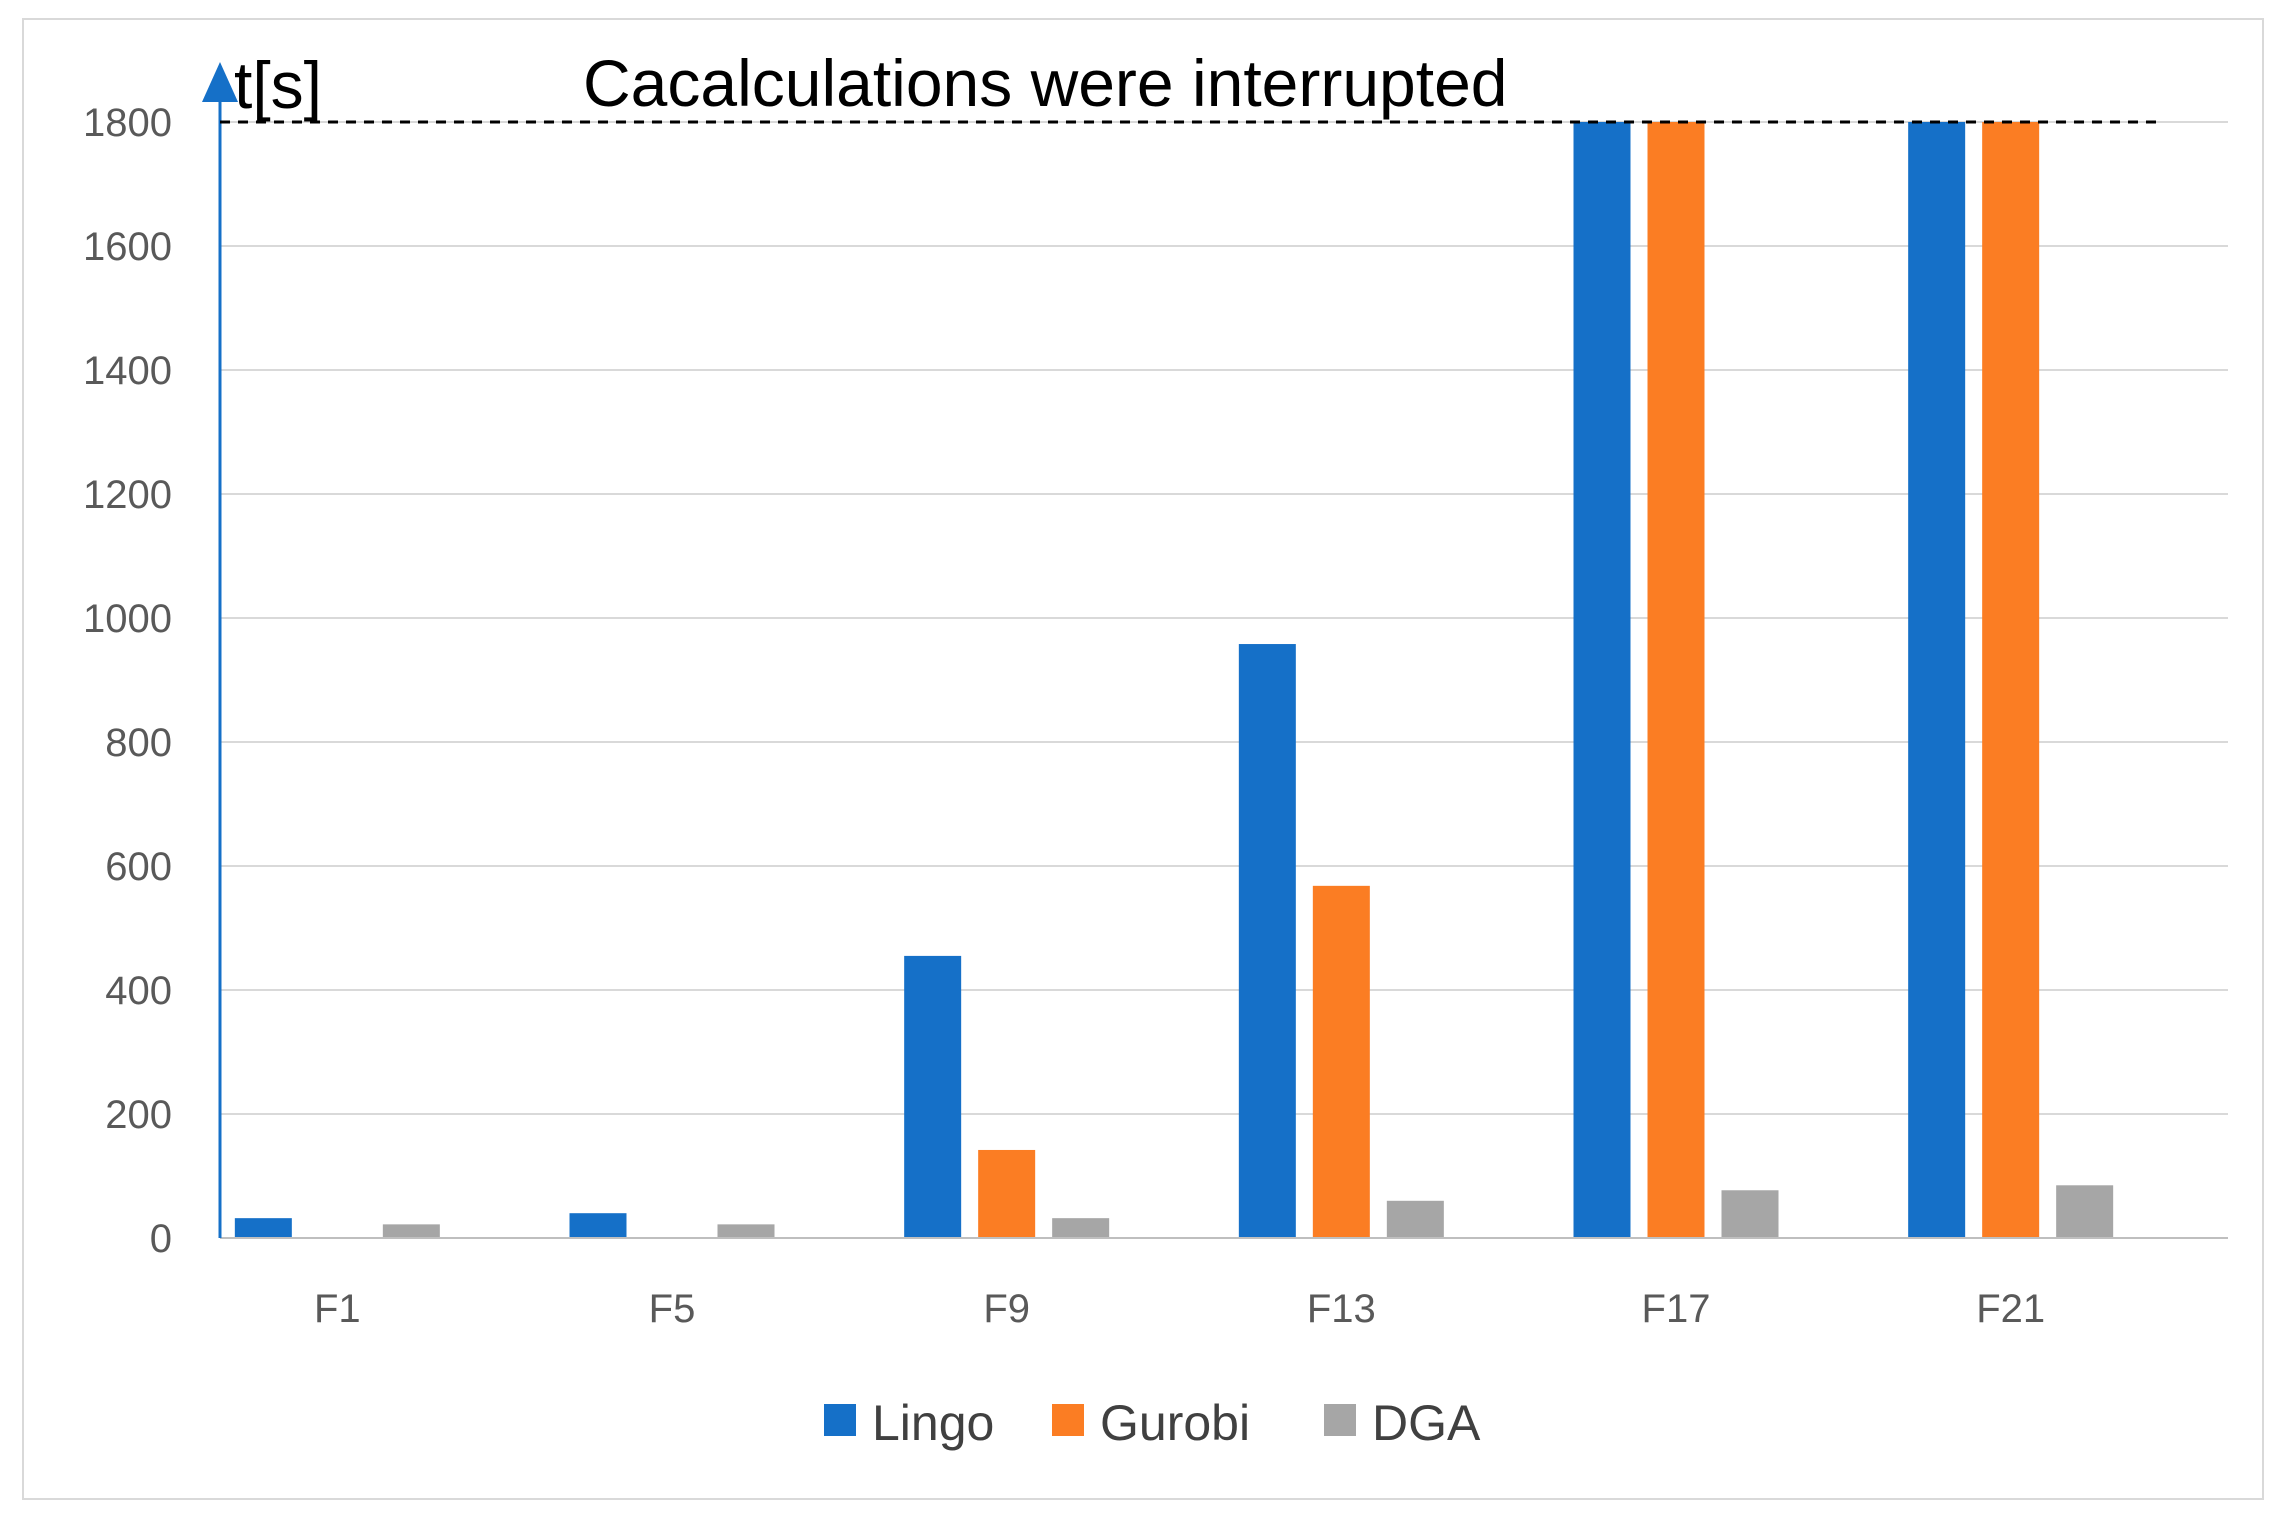 The image size is (2286, 1522). What do you see at coordinates (1179, 1309) in the screenshot?
I see `category-labels: F1 F5 F9 F13 F17 F21` at bounding box center [1179, 1309].